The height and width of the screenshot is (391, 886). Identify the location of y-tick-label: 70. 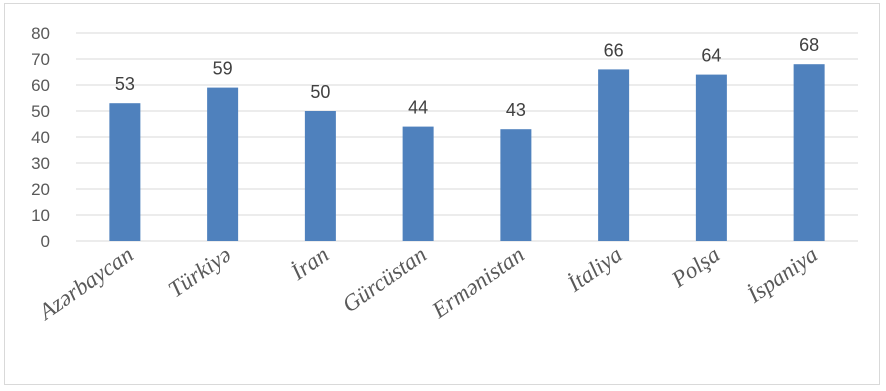
(40, 59).